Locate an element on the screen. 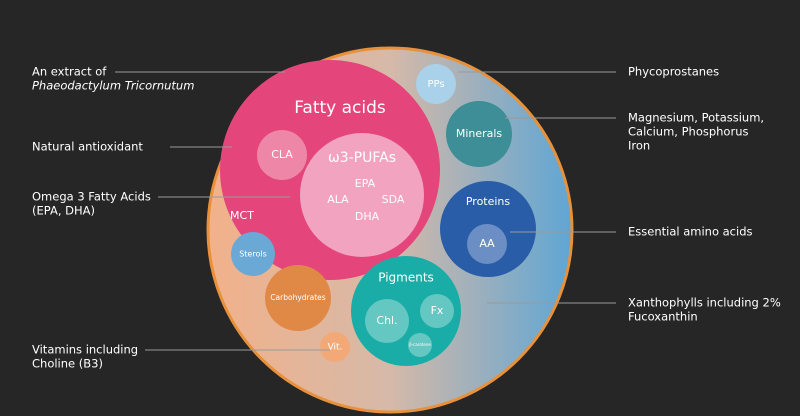 Image resolution: width=800 pixels, height=416 pixels. annotation-text: An extract of is located at coordinates (69, 72).